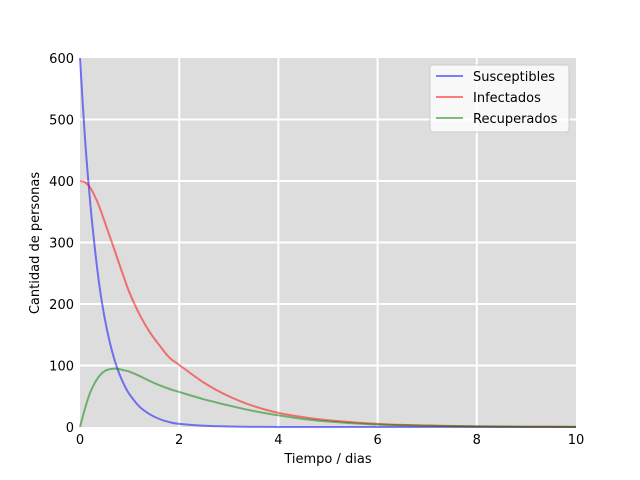  Describe the element at coordinates (507, 98) in the screenshot. I see `legend-label: Infectados` at that location.